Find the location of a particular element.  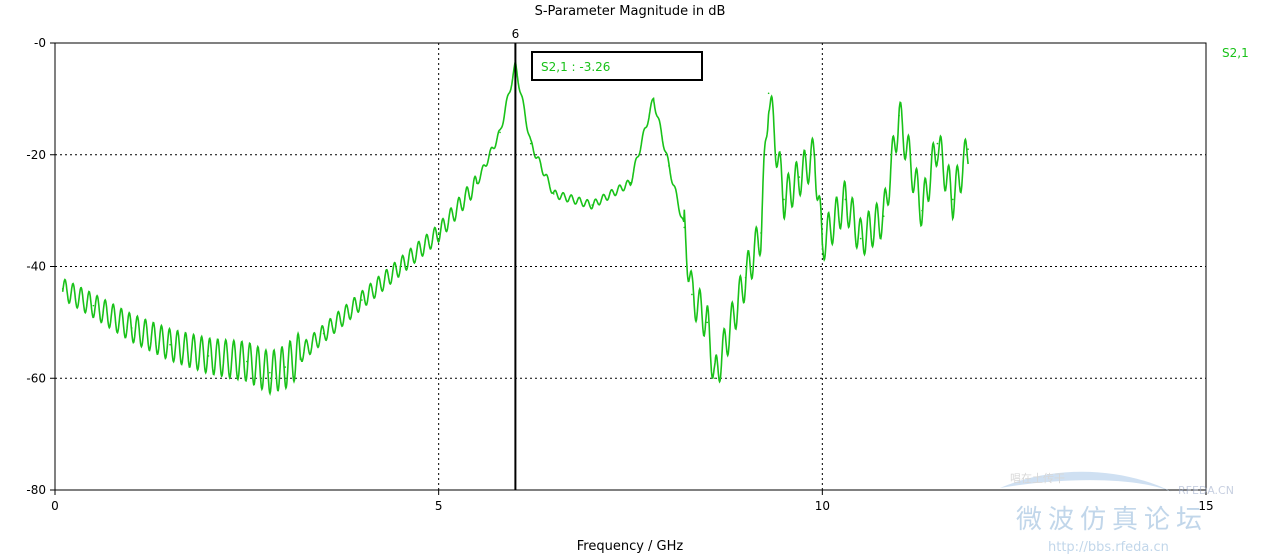

chart-title: S-Parameter Magnitude in dB is located at coordinates (630, 11).